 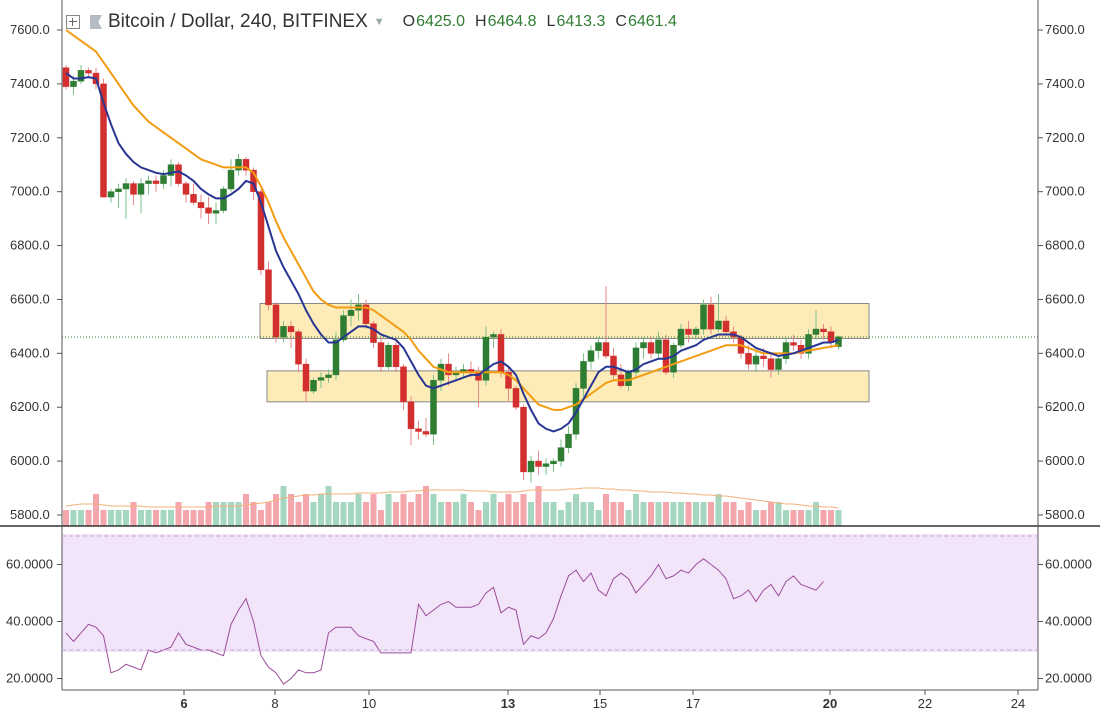 I want to click on price-tick-label-left: 6400.0, so click(x=30, y=352).